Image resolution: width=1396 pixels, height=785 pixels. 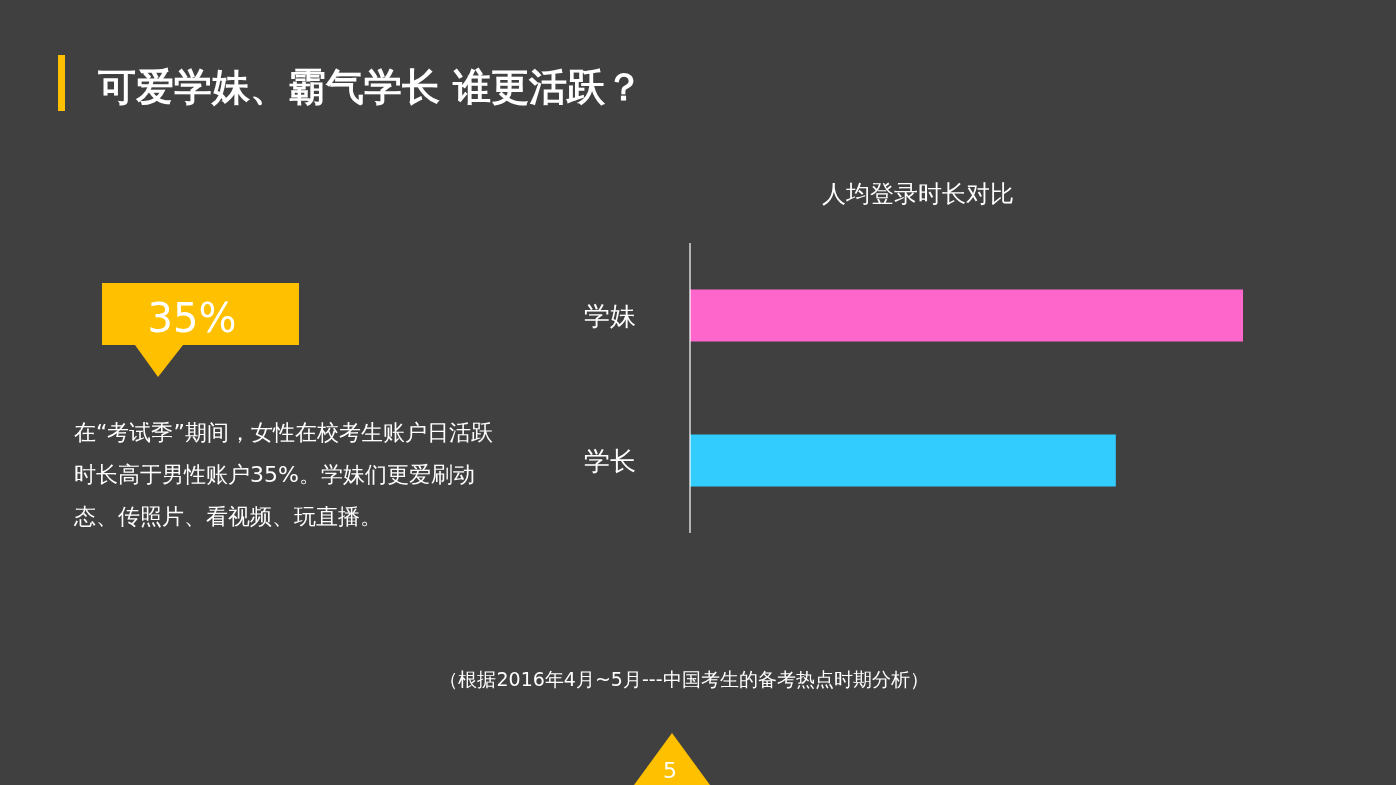 I want to click on text: 5, so click(x=670, y=770).